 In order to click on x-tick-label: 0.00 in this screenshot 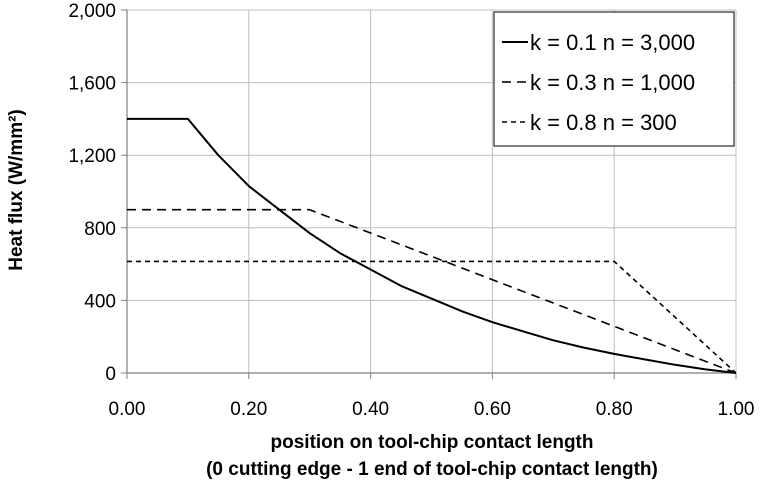, I will do `click(127, 409)`.